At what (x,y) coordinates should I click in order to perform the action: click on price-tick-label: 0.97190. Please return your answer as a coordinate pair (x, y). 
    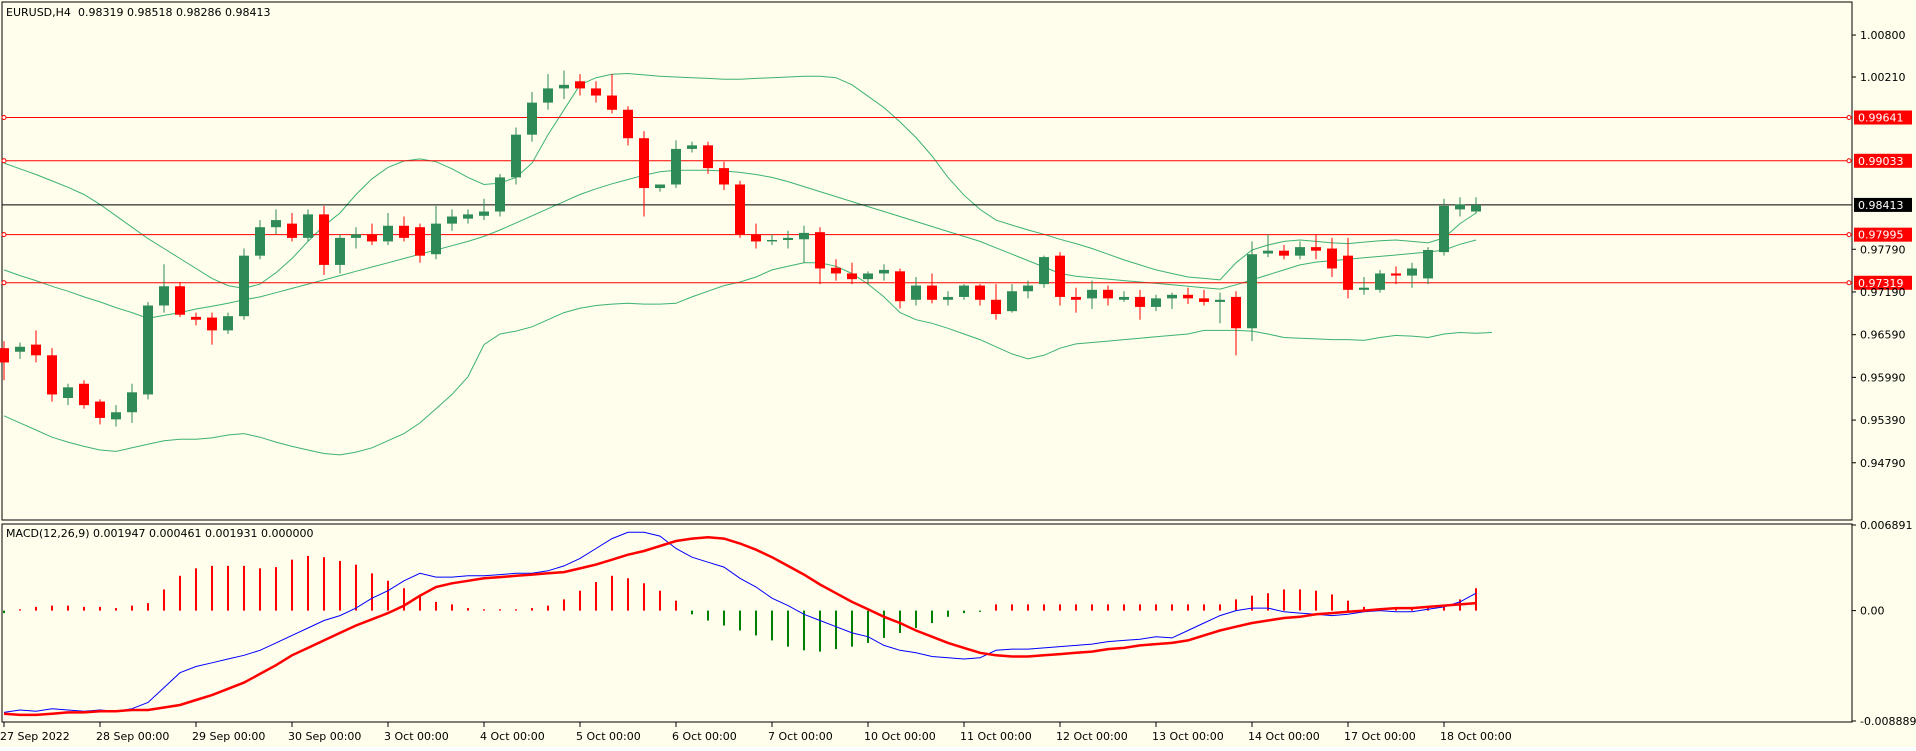
    Looking at the image, I should click on (1883, 292).